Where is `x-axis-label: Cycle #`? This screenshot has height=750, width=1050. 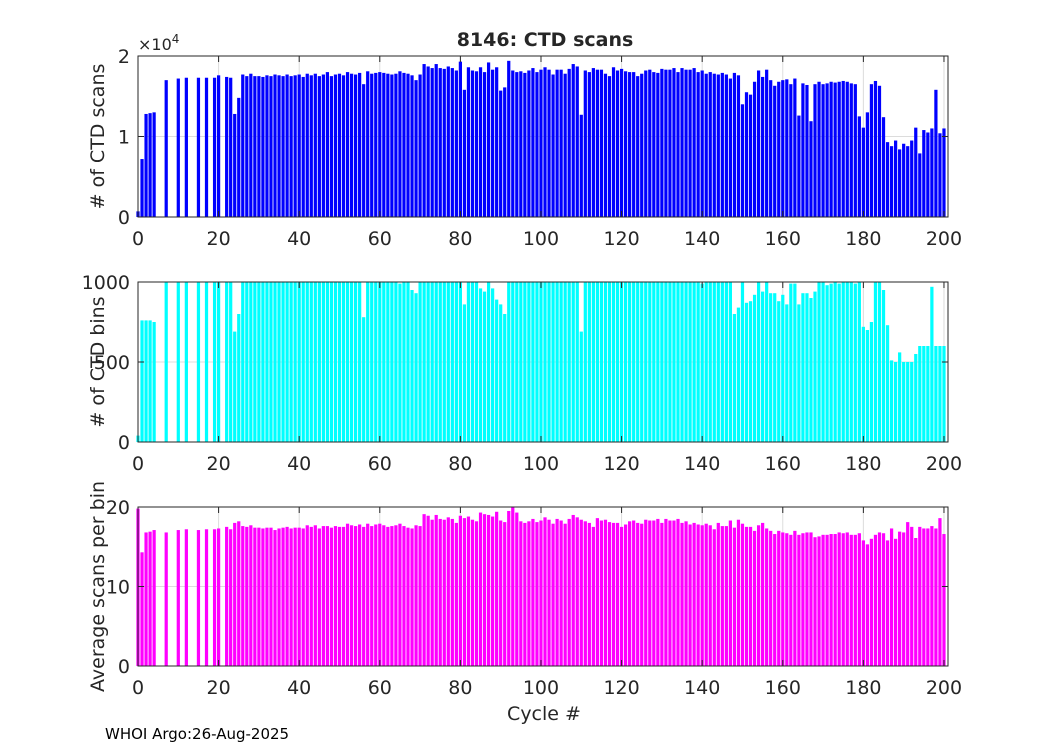
x-axis-label: Cycle # is located at coordinates (544, 714).